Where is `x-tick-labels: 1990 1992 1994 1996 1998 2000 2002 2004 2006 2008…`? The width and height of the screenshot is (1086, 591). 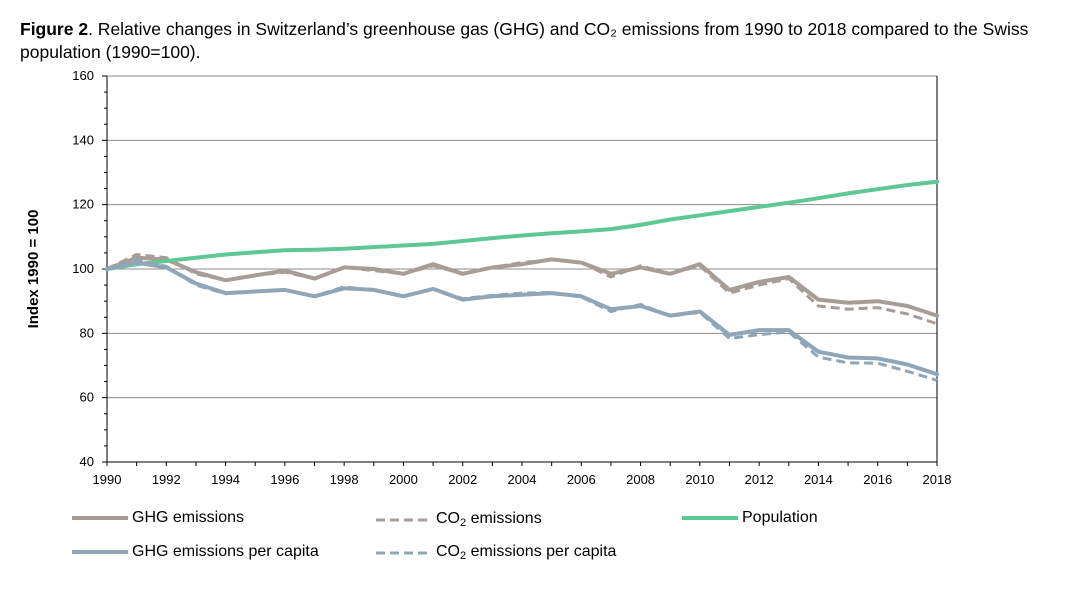
x-tick-labels: 1990 1992 1994 1996 1998 2000 2002 2004 2006 2008… is located at coordinates (522, 479).